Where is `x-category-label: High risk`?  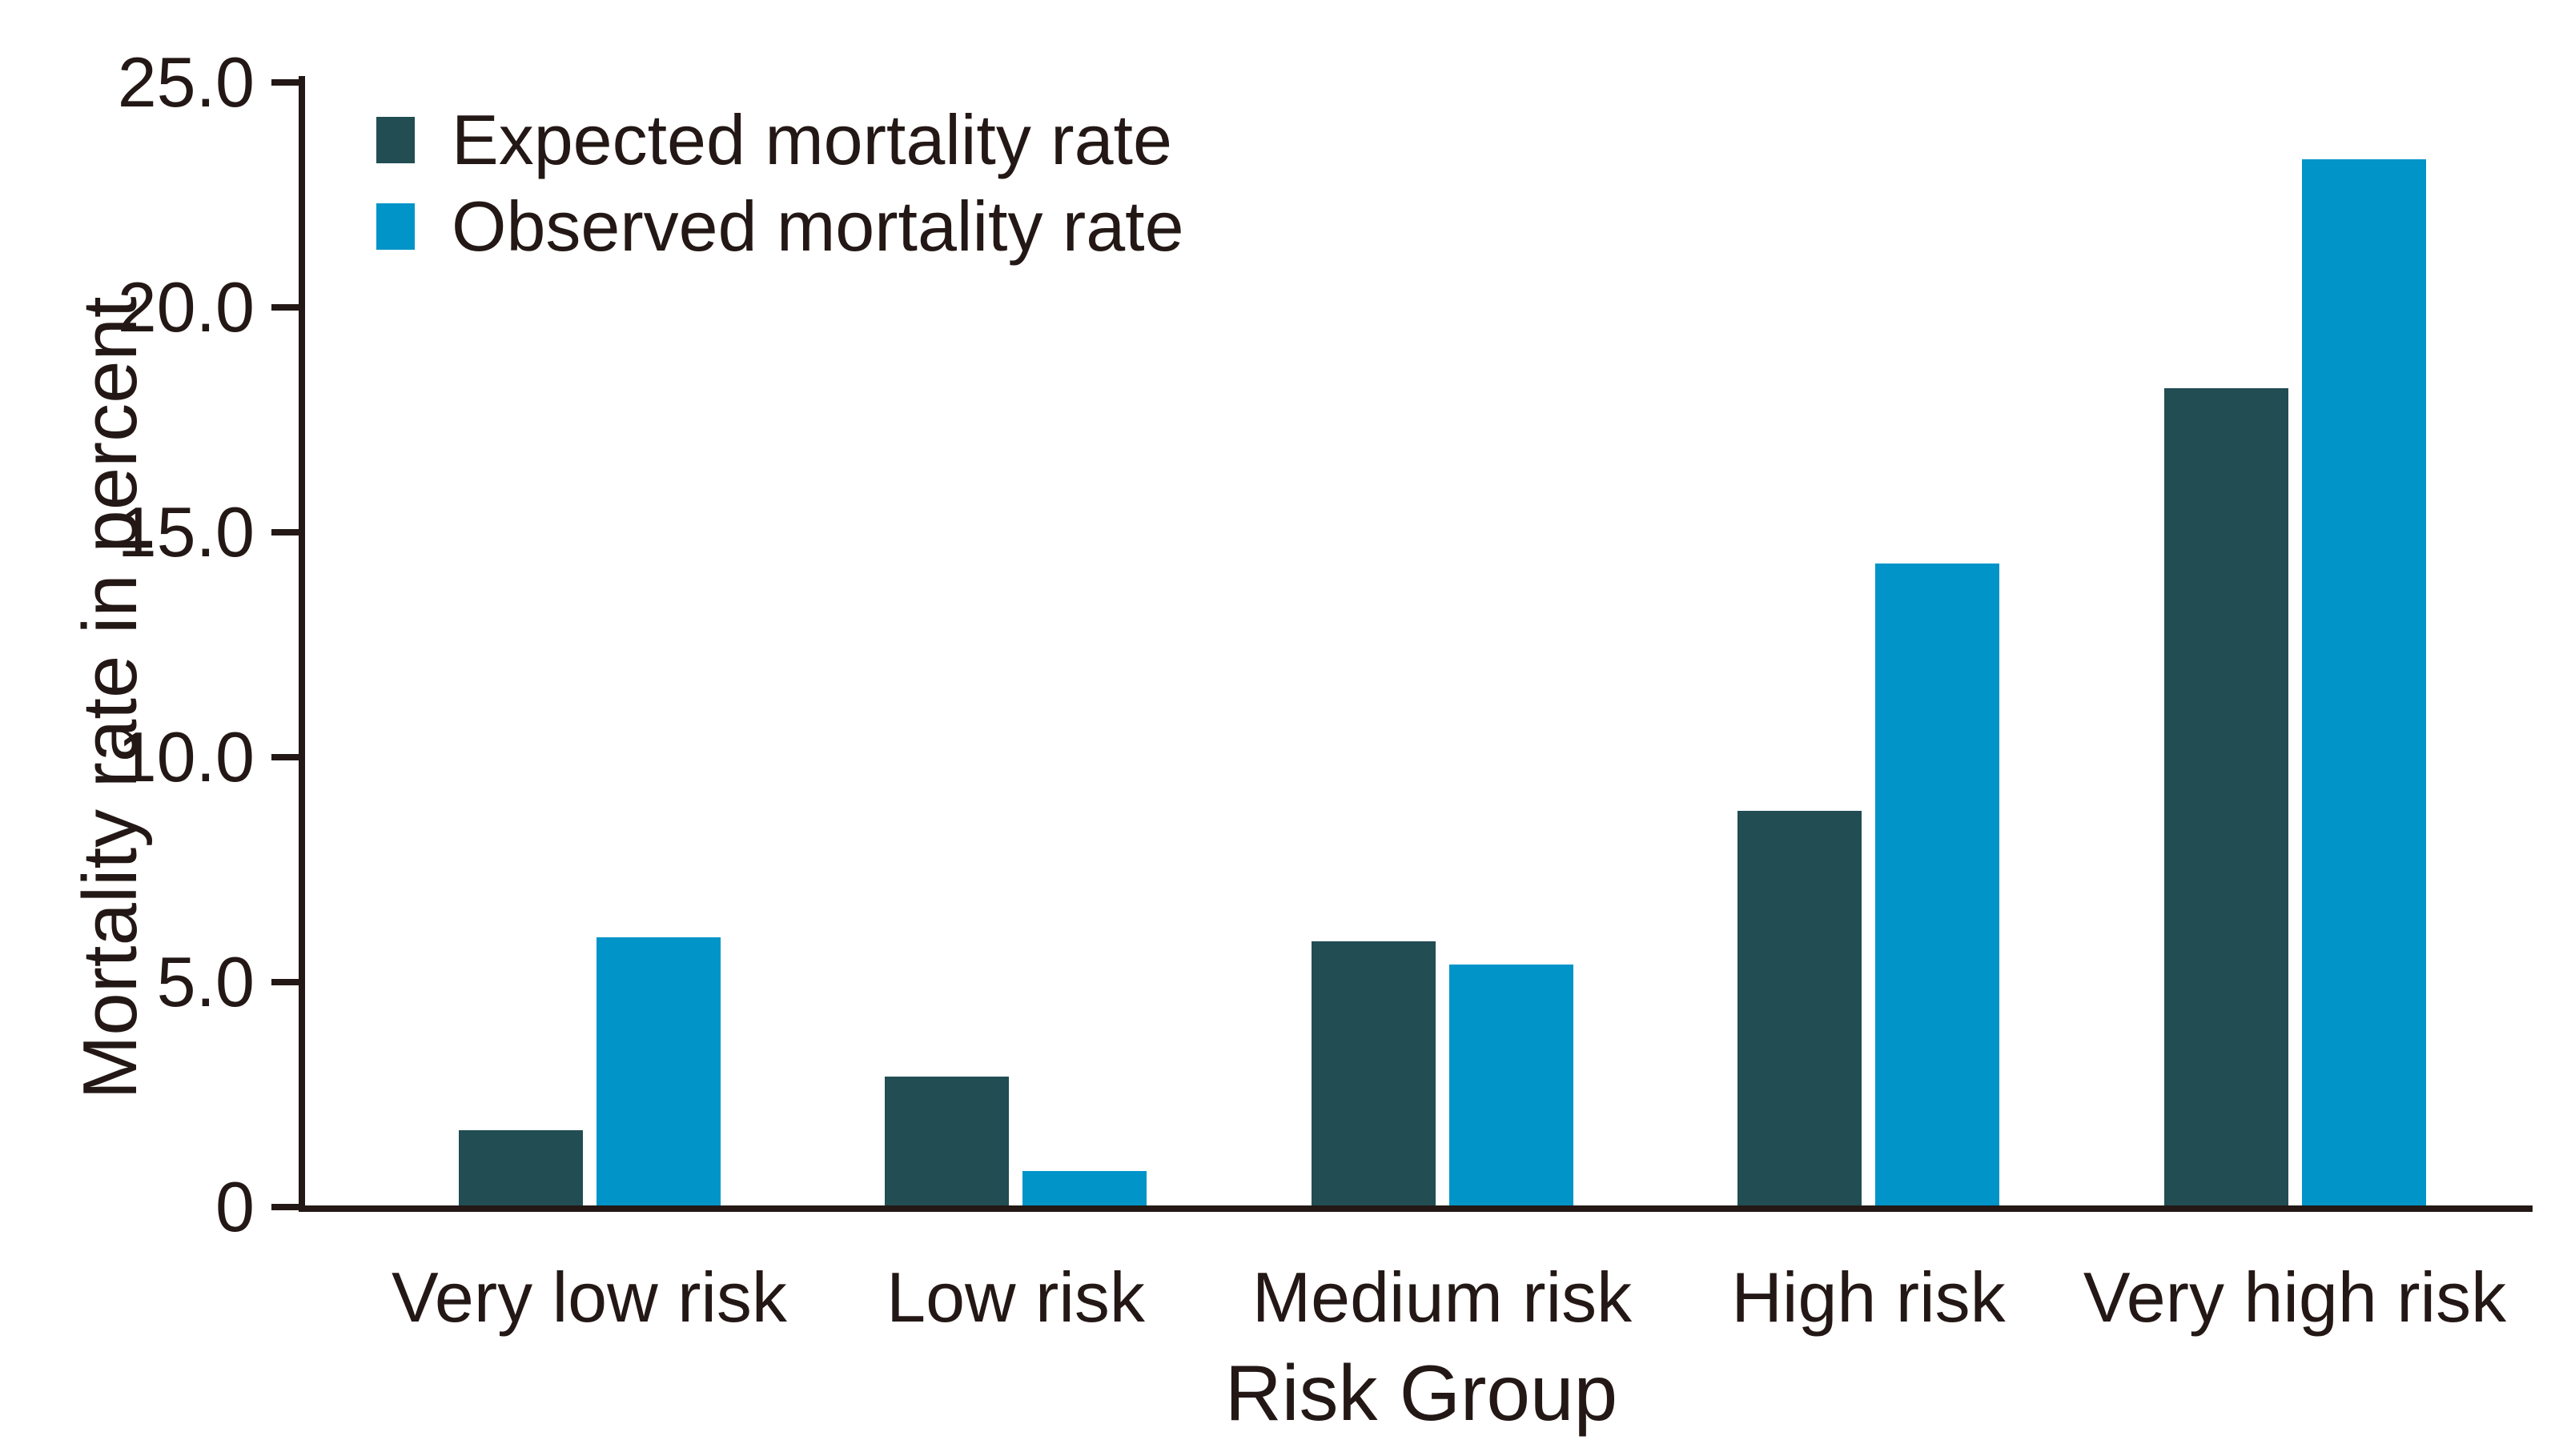
x-category-label: High risk is located at coordinates (1868, 1297).